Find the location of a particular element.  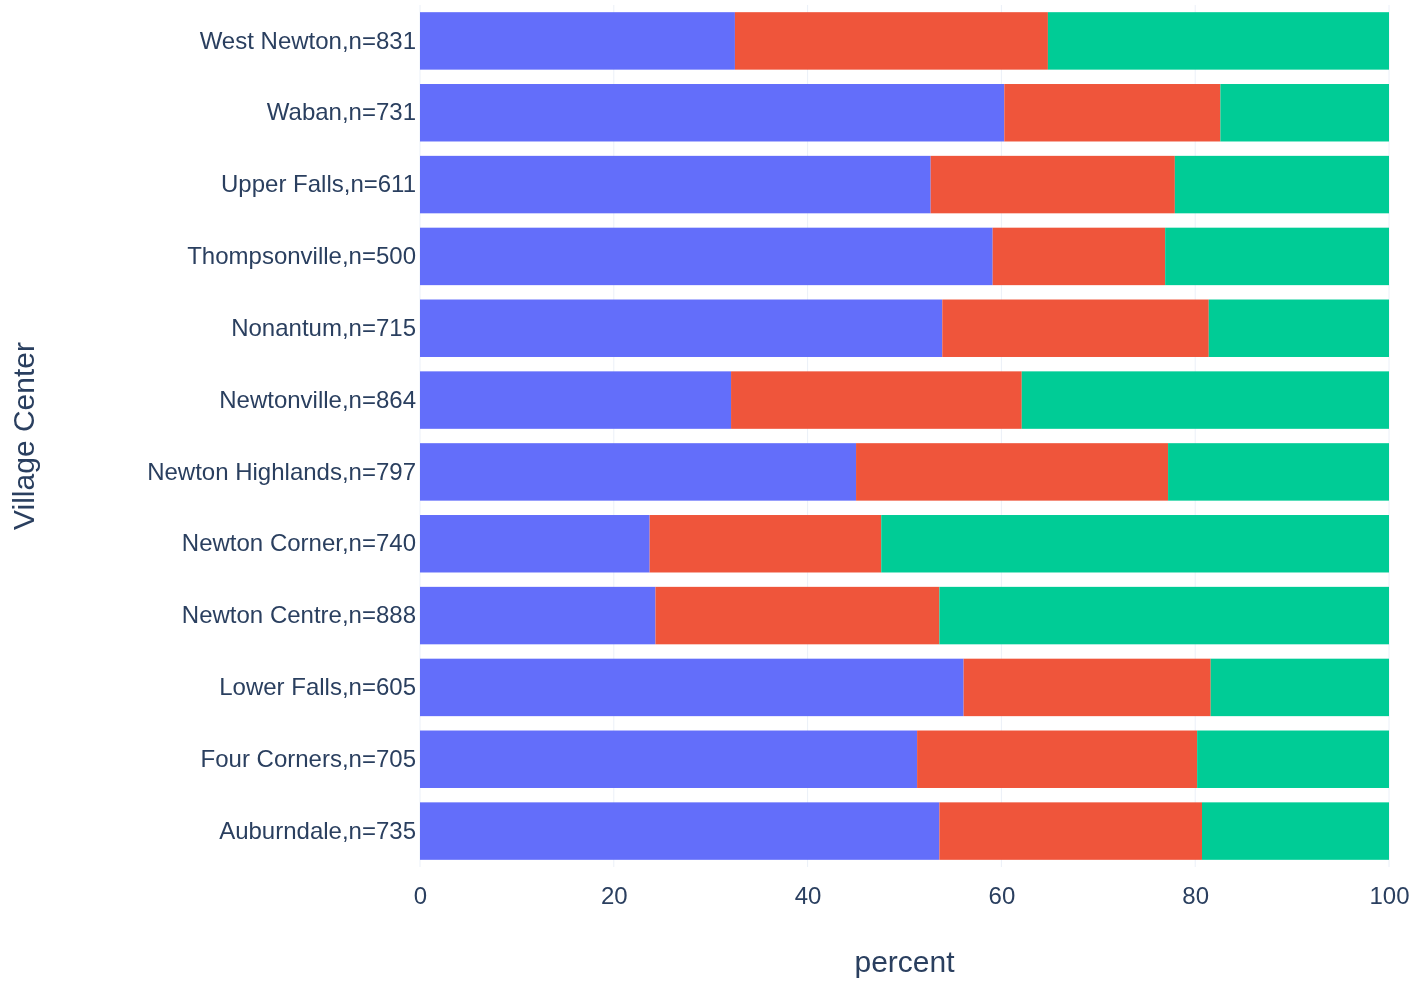

x-tick-label: 80 is located at coordinates (1196, 896).